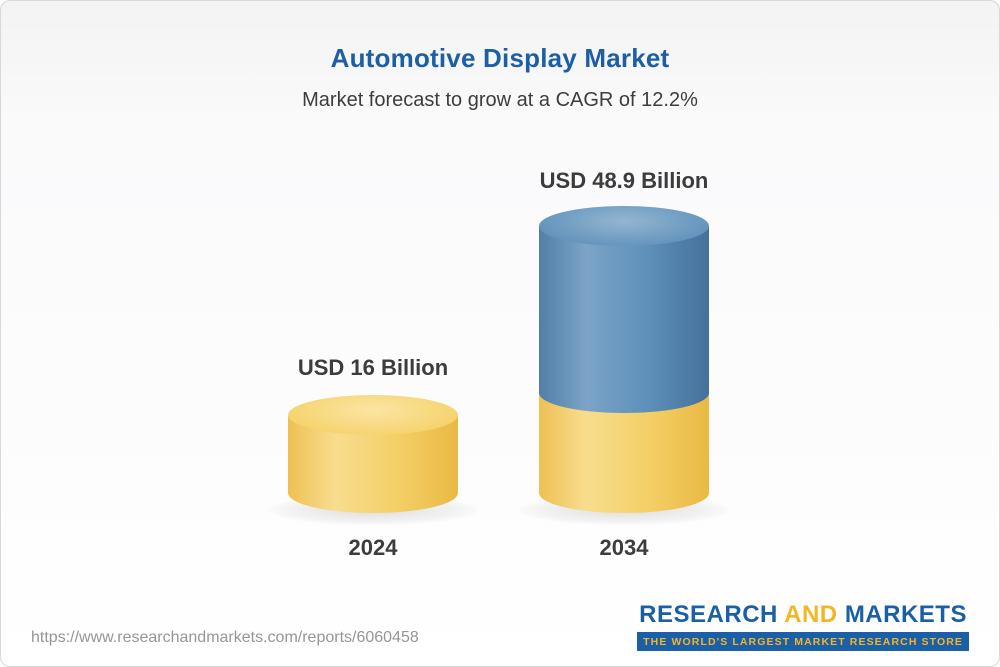 The width and height of the screenshot is (1000, 667). What do you see at coordinates (373, 547) in the screenshot?
I see `category-label-2024: 2024` at bounding box center [373, 547].